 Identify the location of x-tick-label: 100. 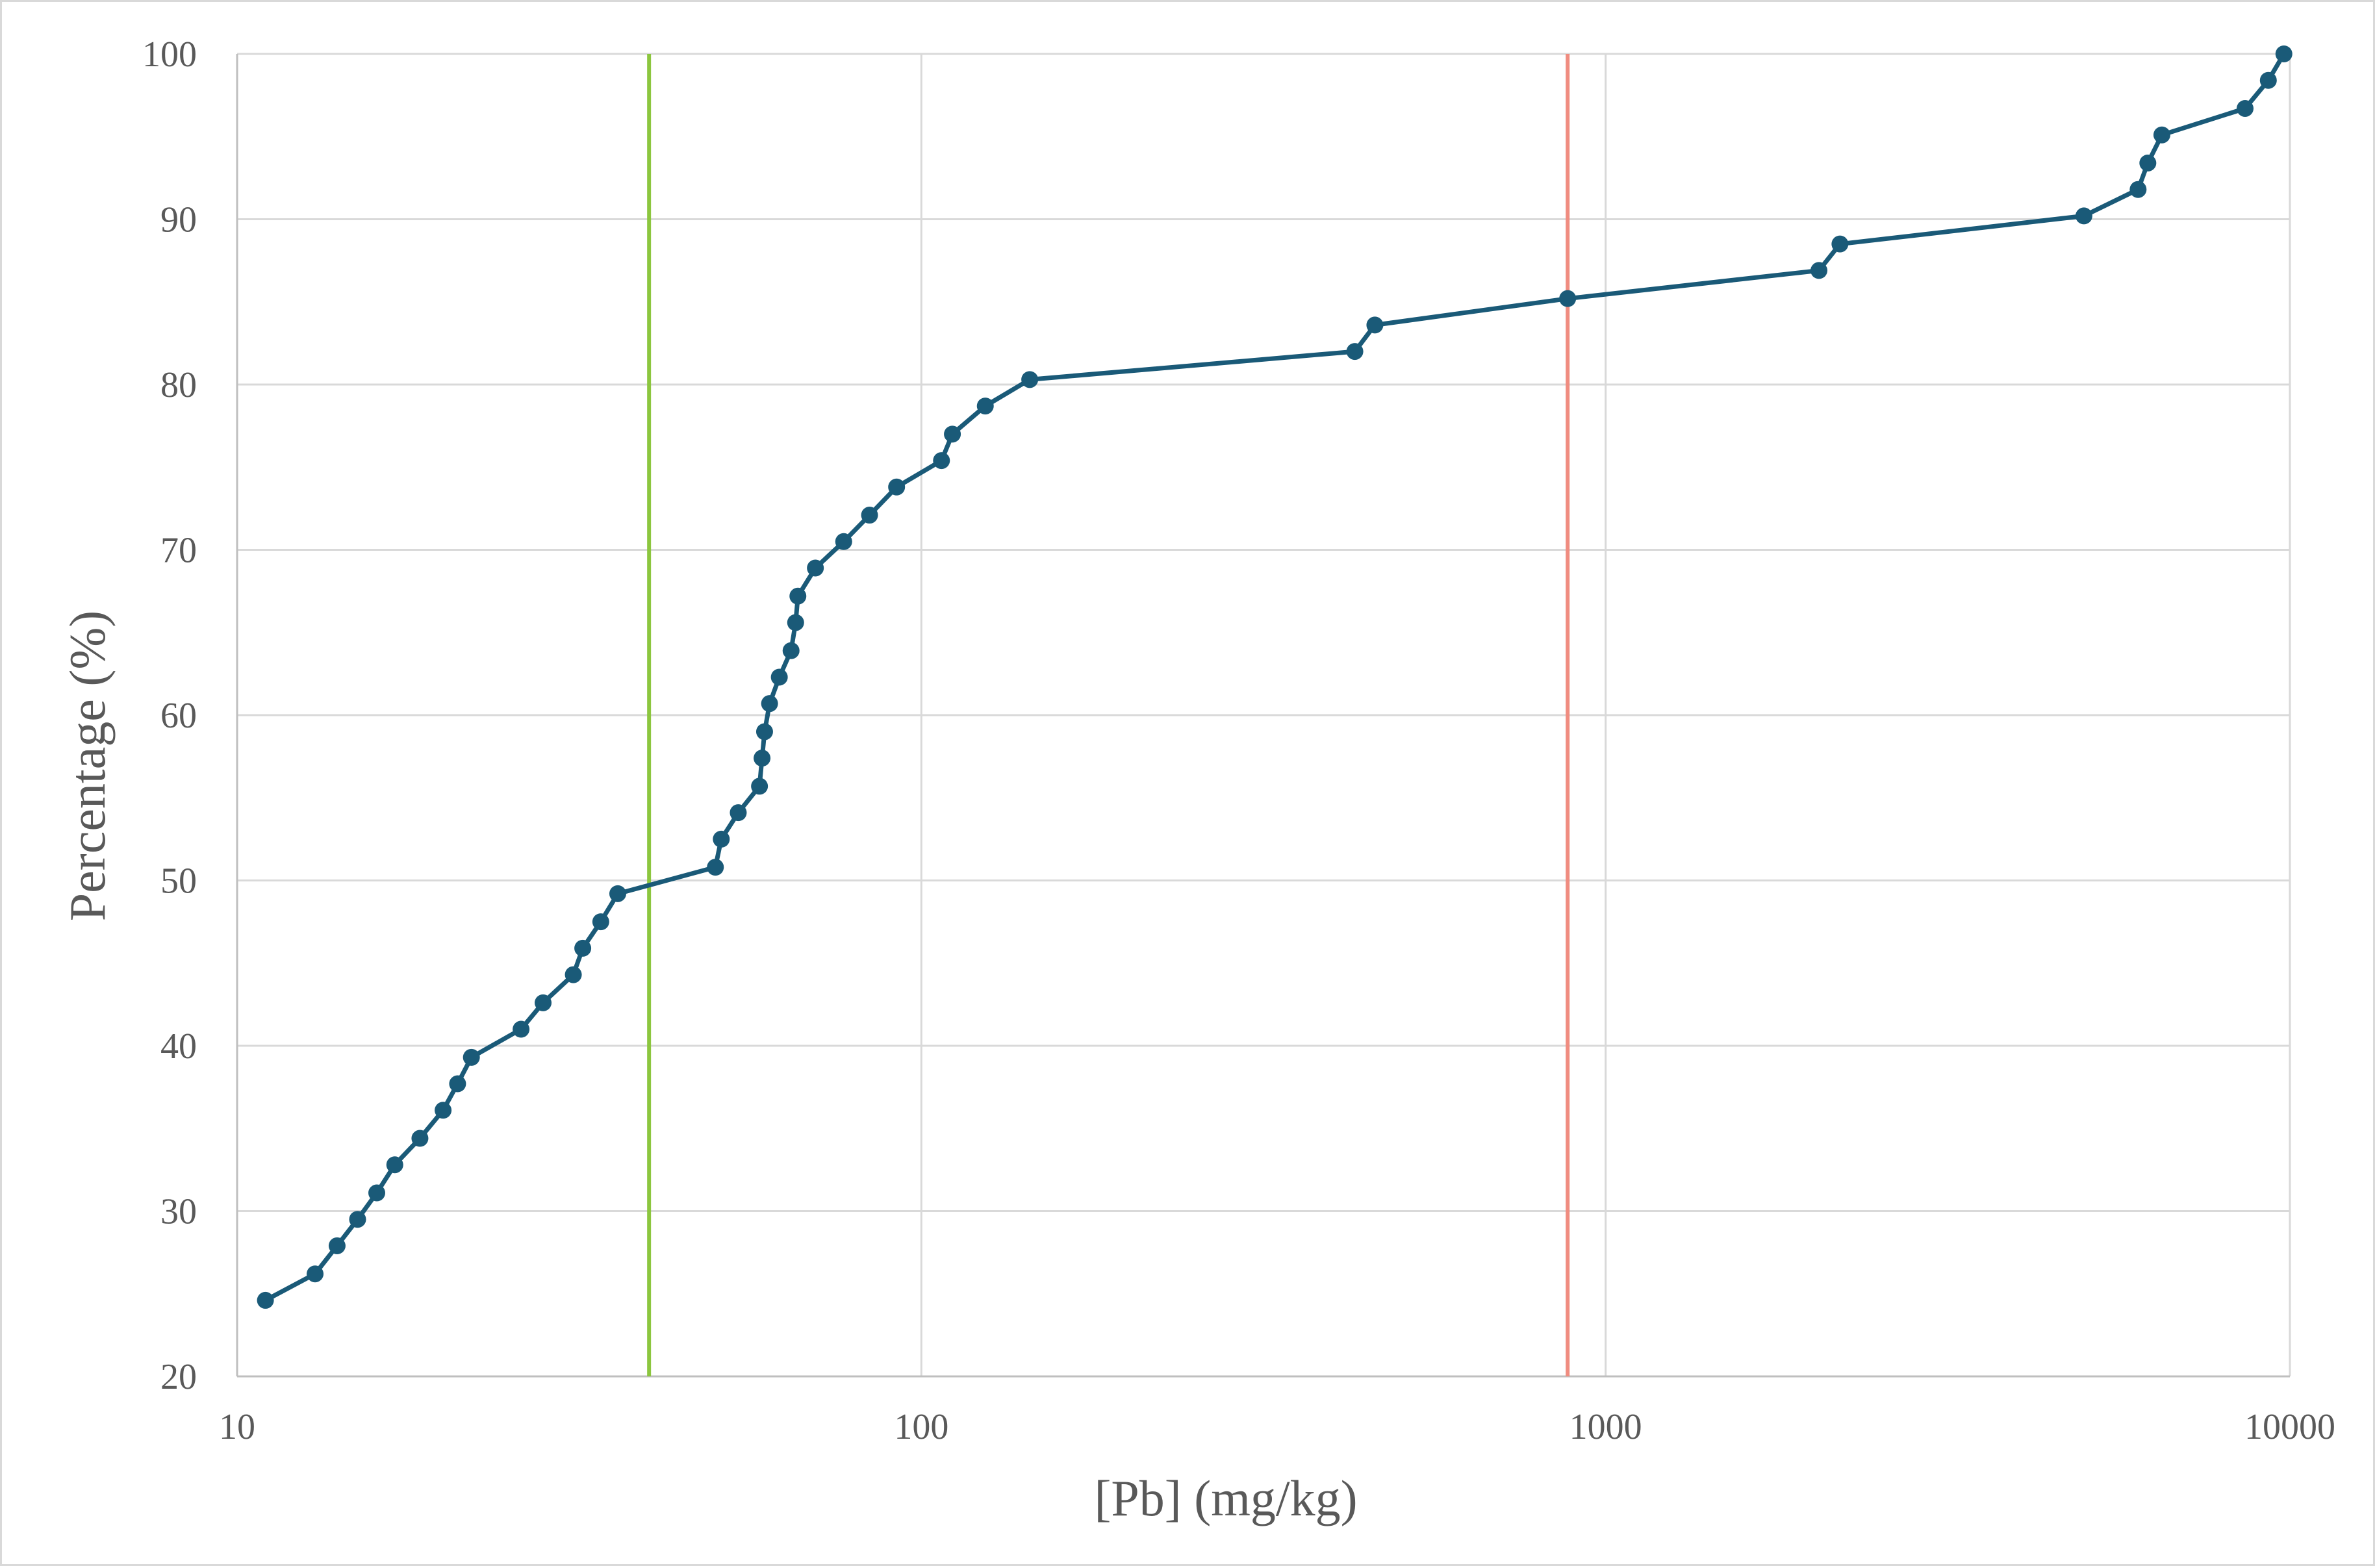
(921, 1427).